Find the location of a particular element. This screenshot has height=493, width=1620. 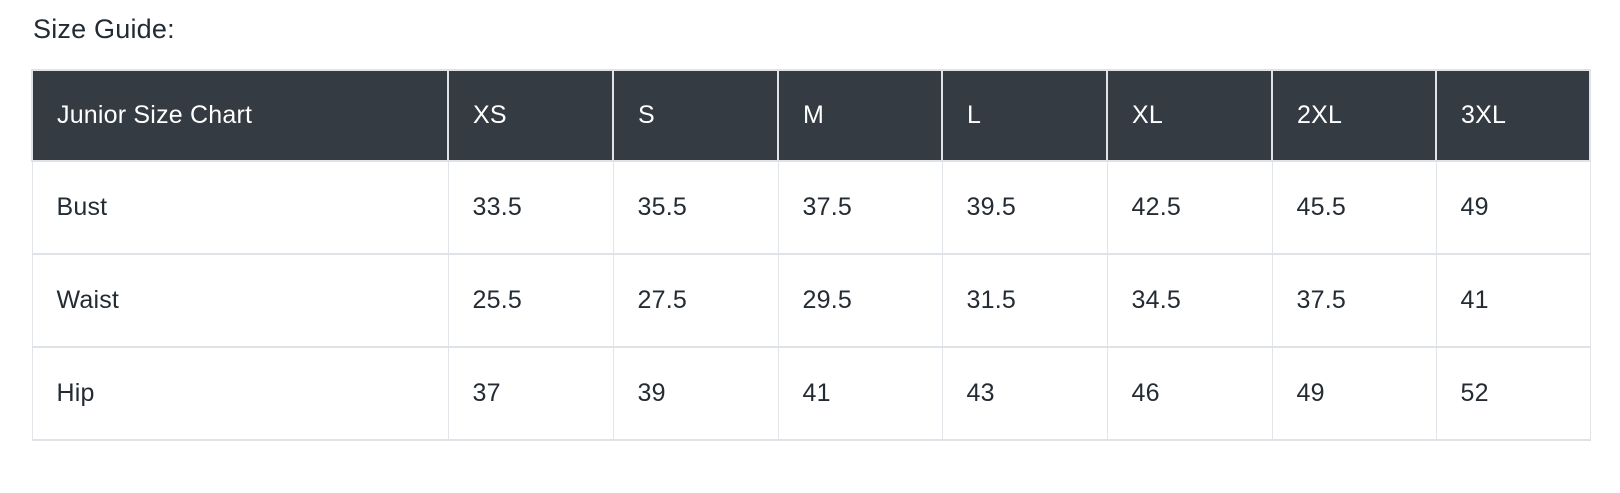

value-cell: 43 is located at coordinates (1024, 393).